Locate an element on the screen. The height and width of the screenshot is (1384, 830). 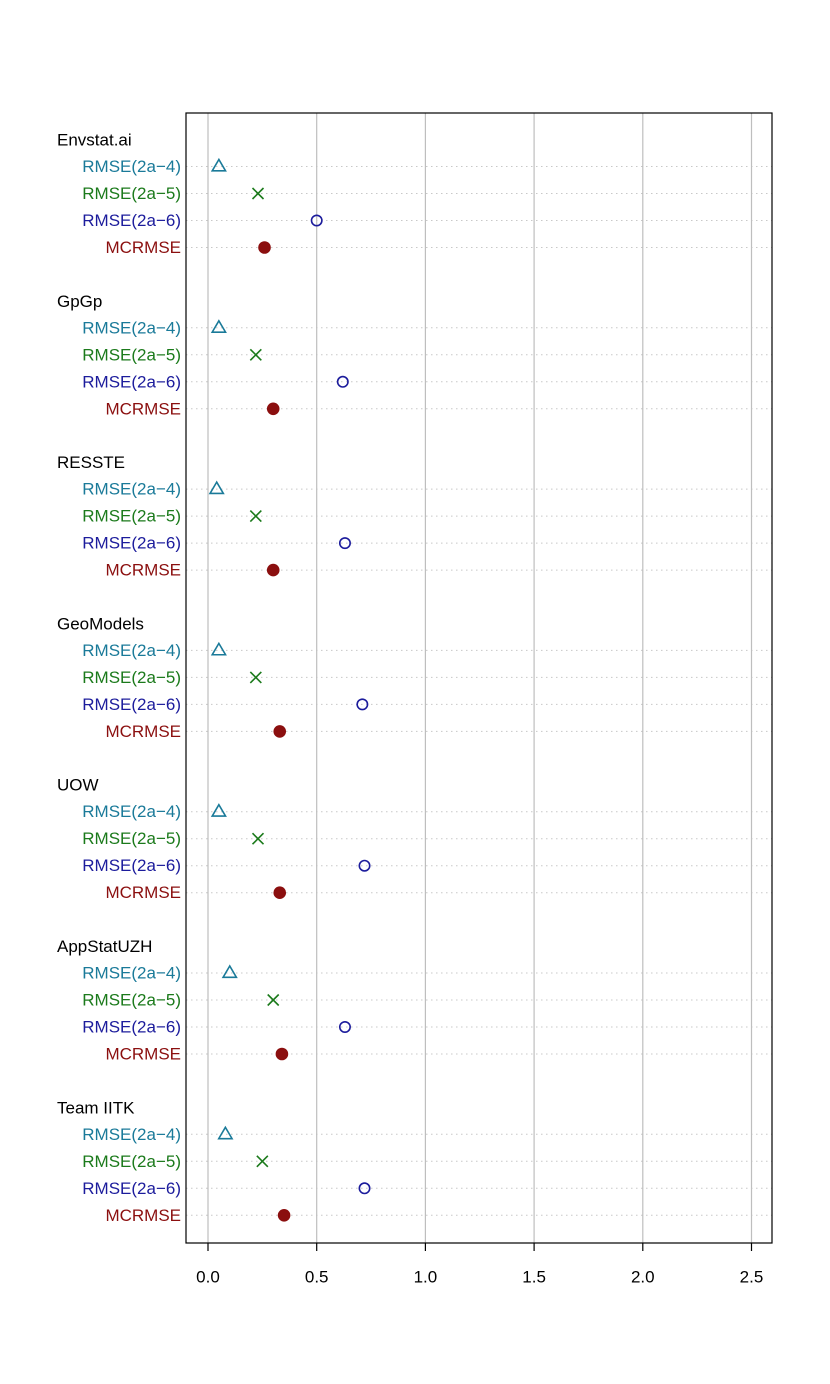
group-title: UOW is located at coordinates (78, 785).